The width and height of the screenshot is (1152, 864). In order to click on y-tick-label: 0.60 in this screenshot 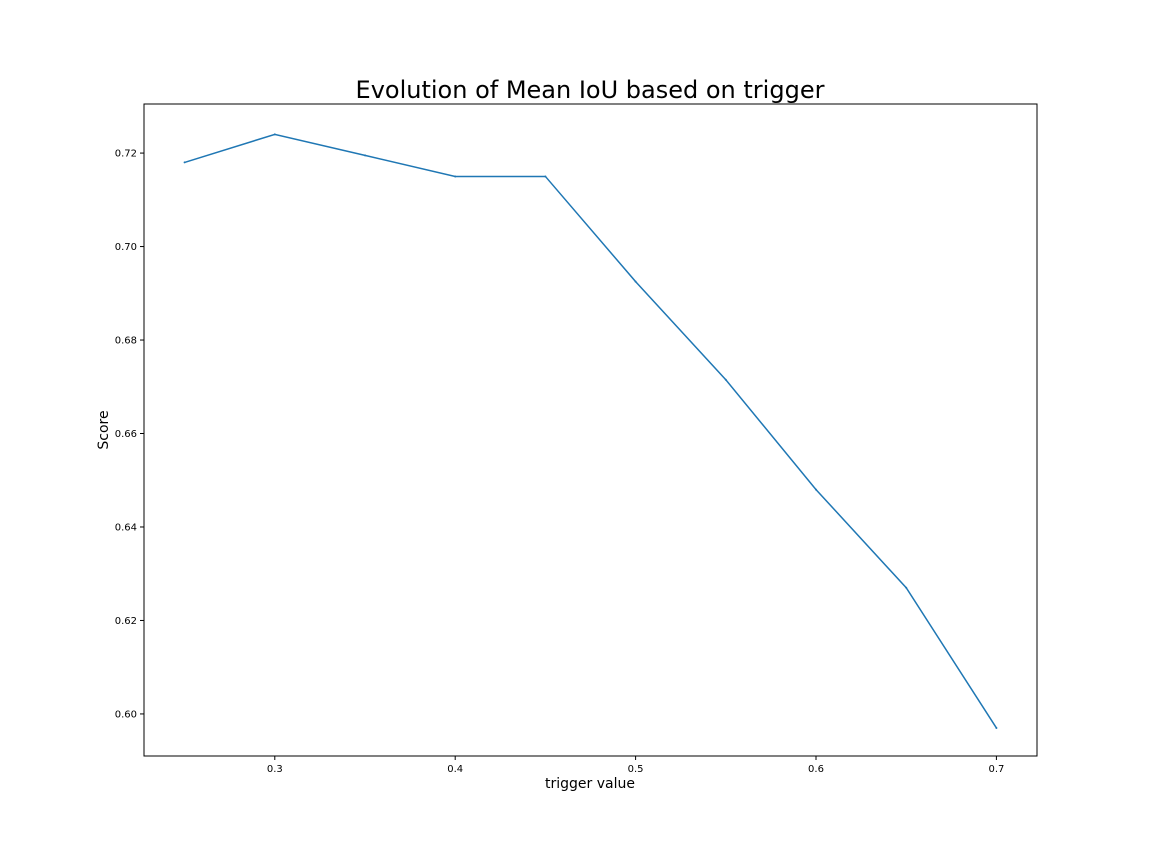, I will do `click(126, 714)`.